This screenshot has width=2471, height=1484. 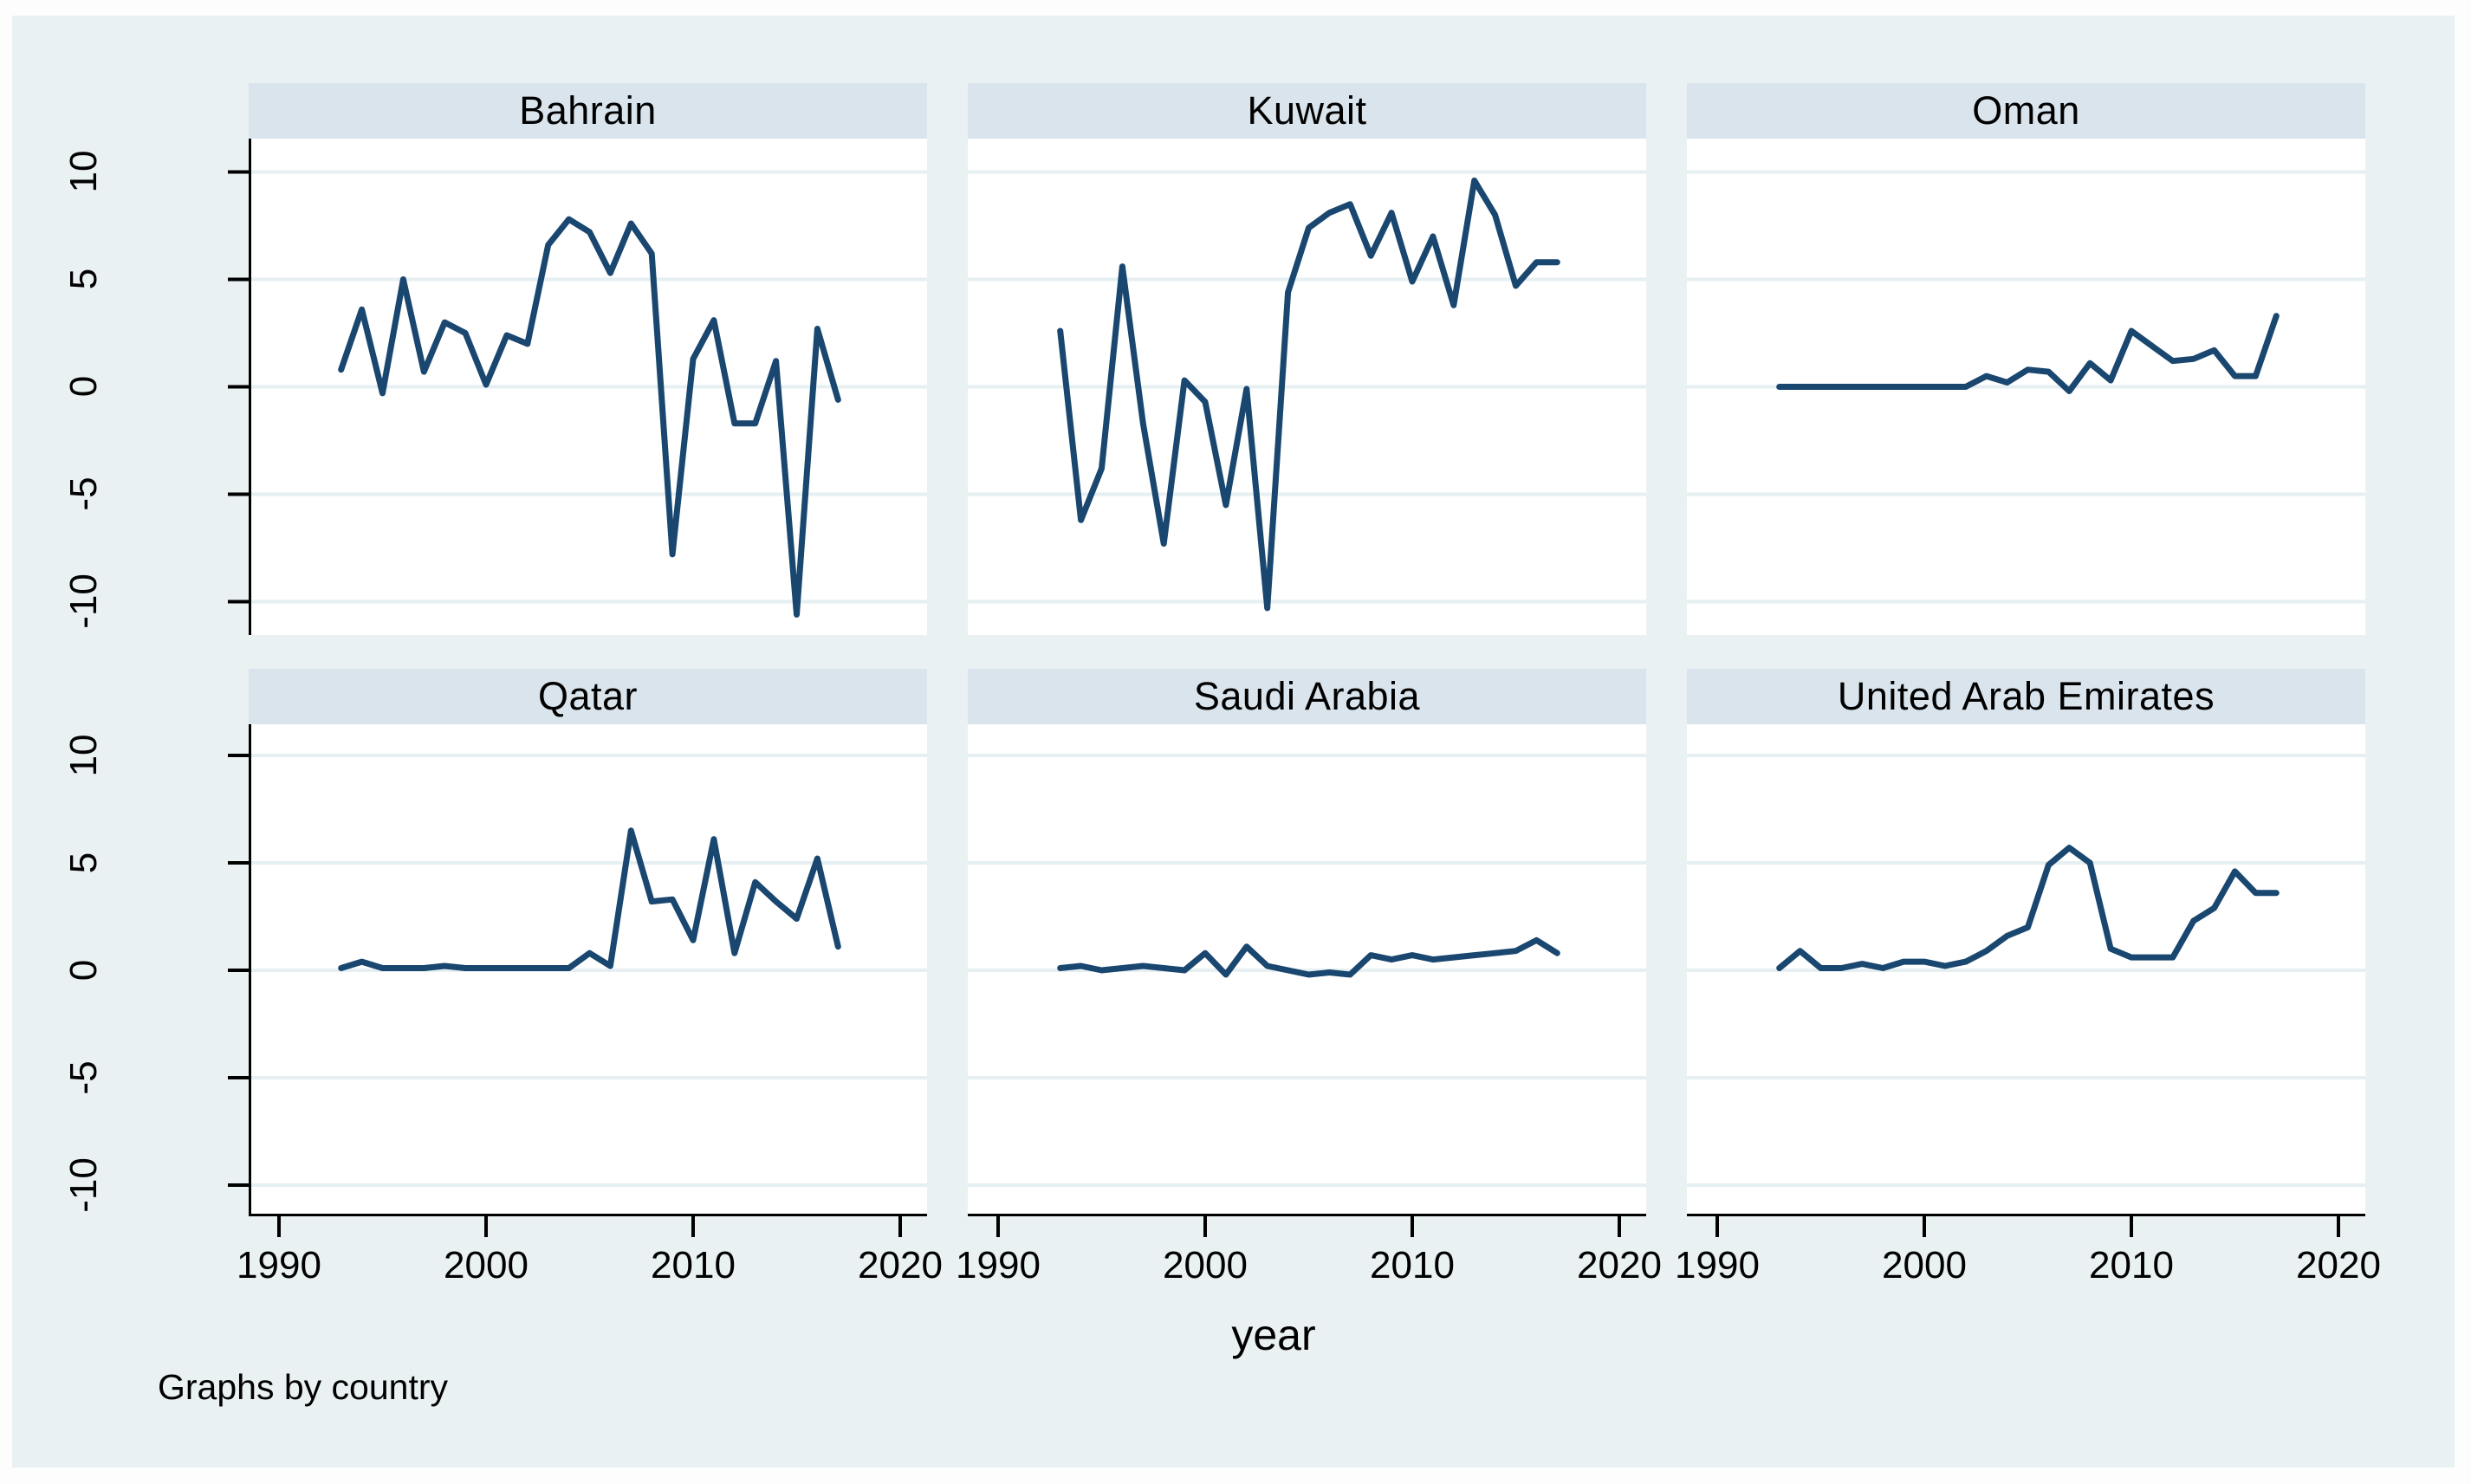 What do you see at coordinates (1307, 980) in the screenshot?
I see `line-plot-saudi-arabia` at bounding box center [1307, 980].